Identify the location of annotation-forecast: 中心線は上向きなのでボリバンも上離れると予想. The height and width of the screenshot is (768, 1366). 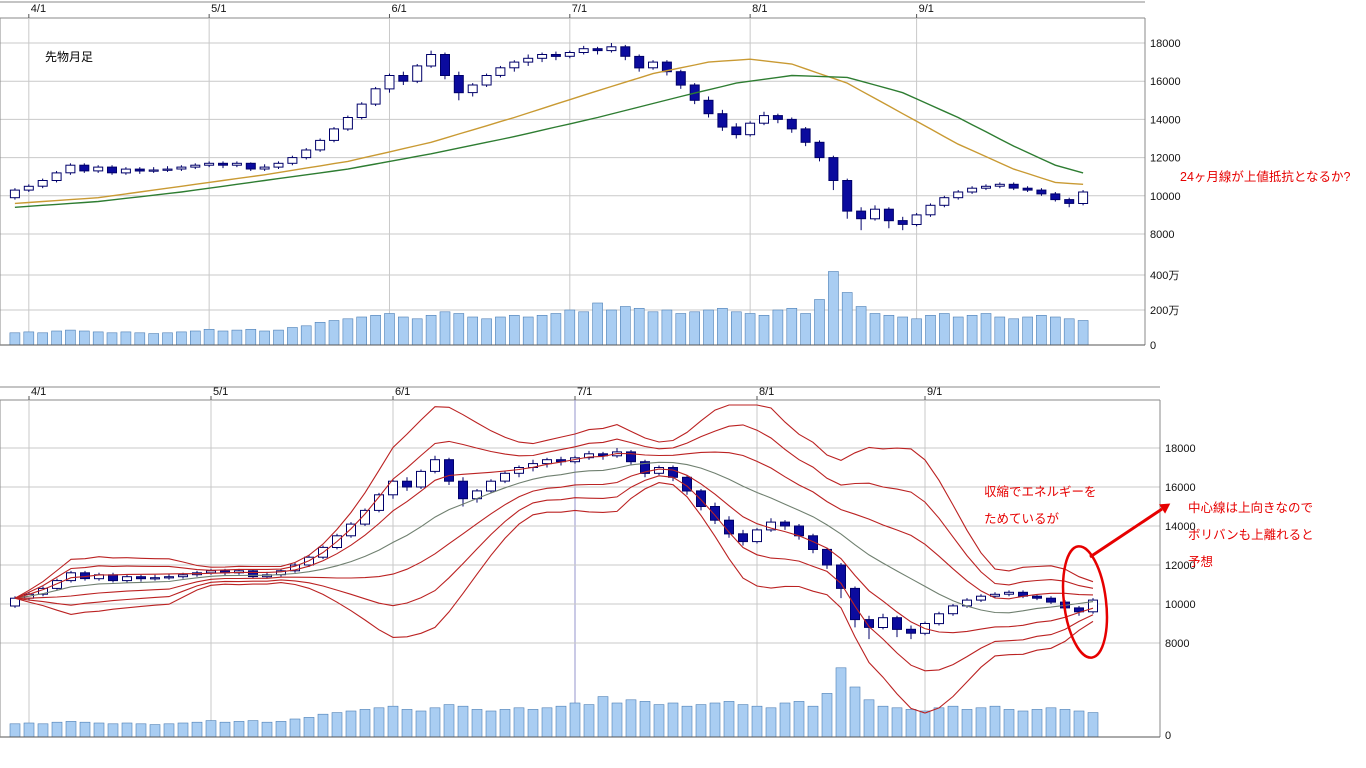
(1251, 535).